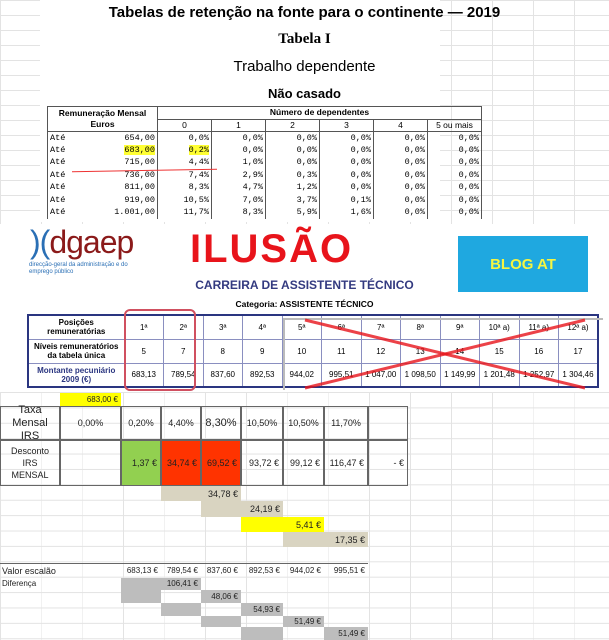 The height and width of the screenshot is (640, 609). Describe the element at coordinates (388, 423) in the screenshot. I see `taxa-cell` at that location.